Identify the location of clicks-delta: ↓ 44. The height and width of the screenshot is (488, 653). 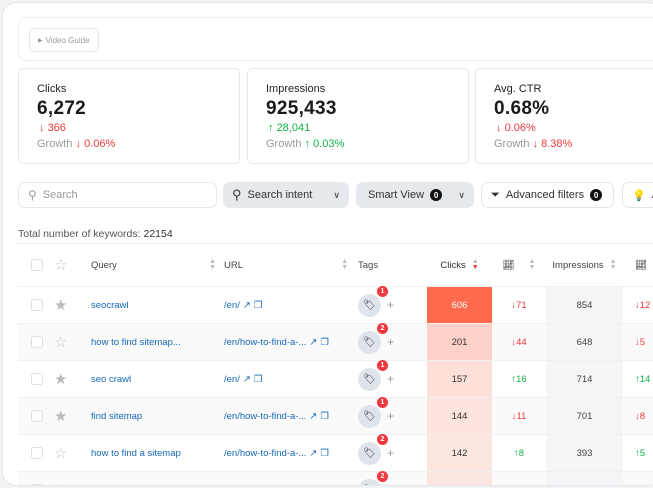
(519, 342).